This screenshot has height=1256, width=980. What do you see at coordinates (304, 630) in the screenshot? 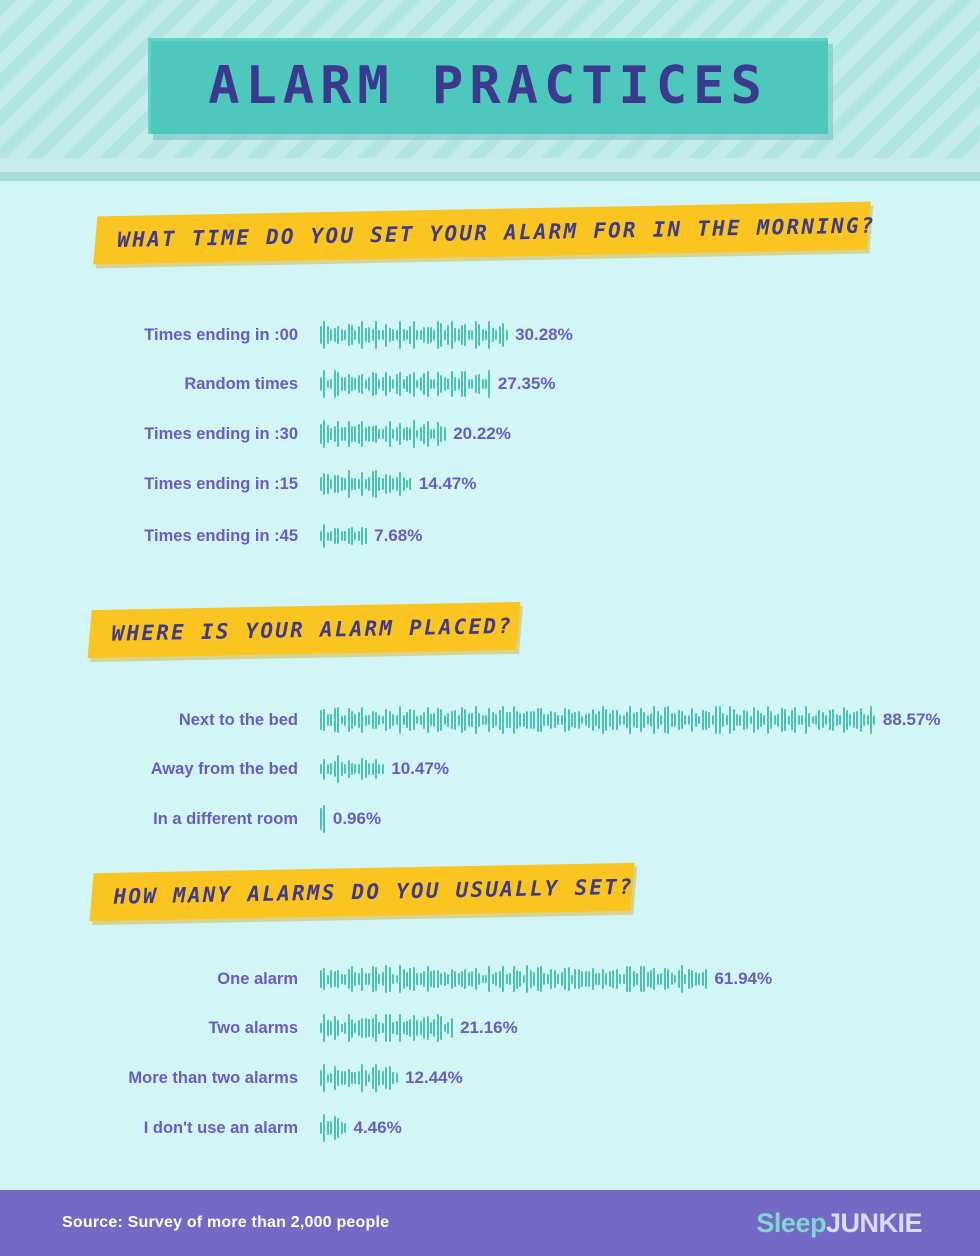
I see `section-heading-banner: WHERE IS YOUR ALARM PLACED?` at bounding box center [304, 630].